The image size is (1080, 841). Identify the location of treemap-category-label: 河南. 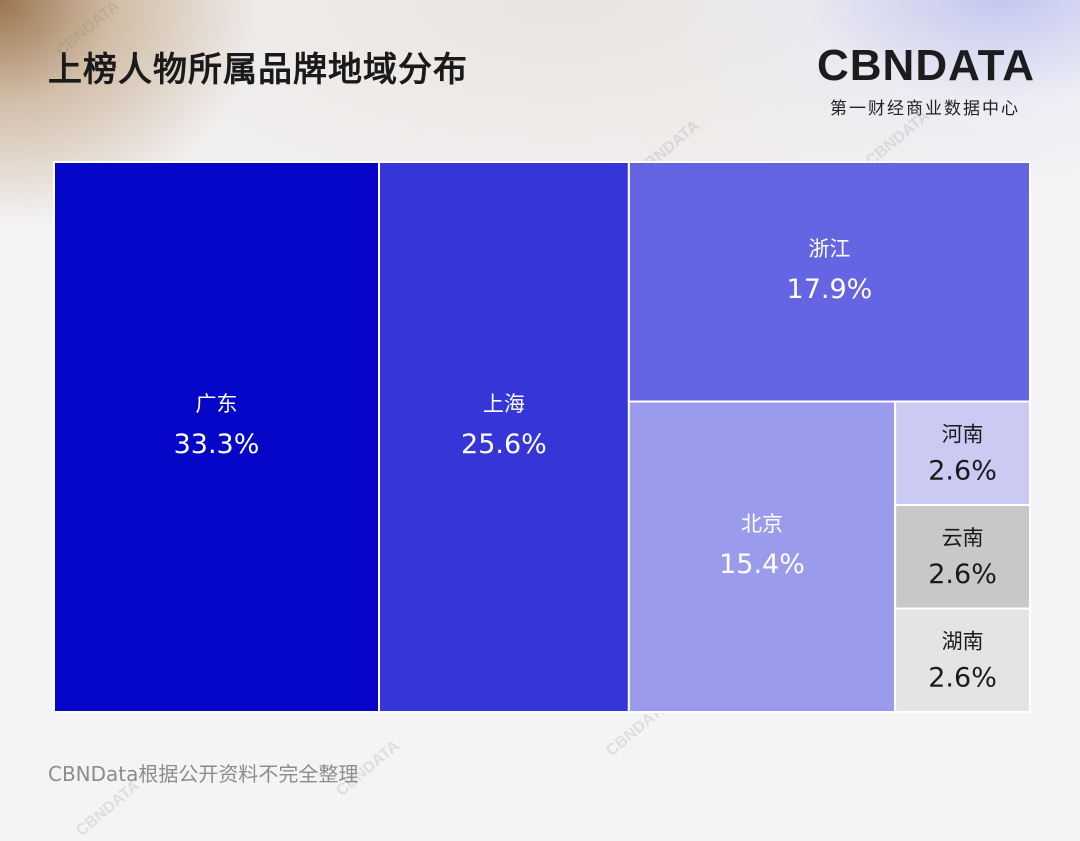
(963, 434).